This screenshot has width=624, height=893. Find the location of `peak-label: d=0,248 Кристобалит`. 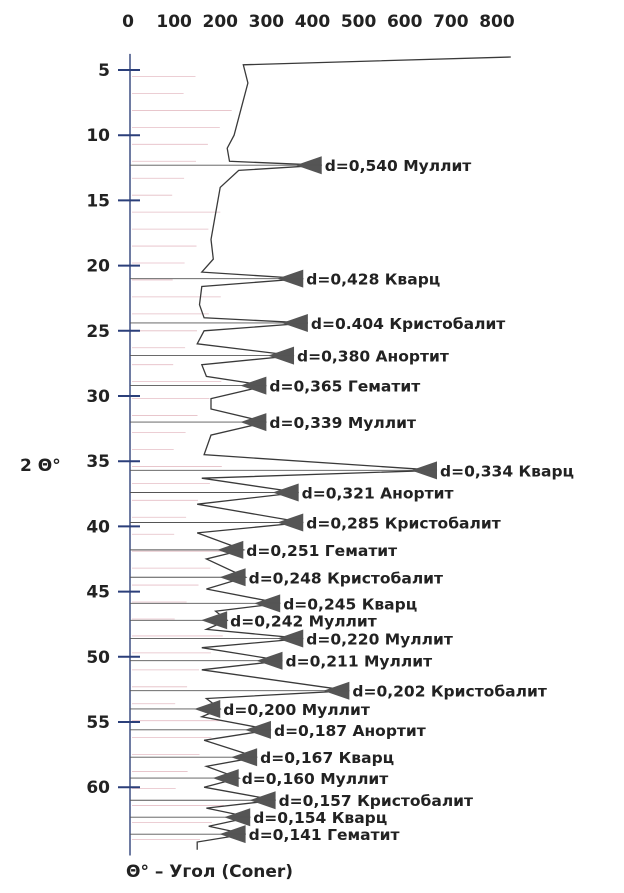

peak-label: d=0,248 Кристобалит is located at coordinates (346, 578).